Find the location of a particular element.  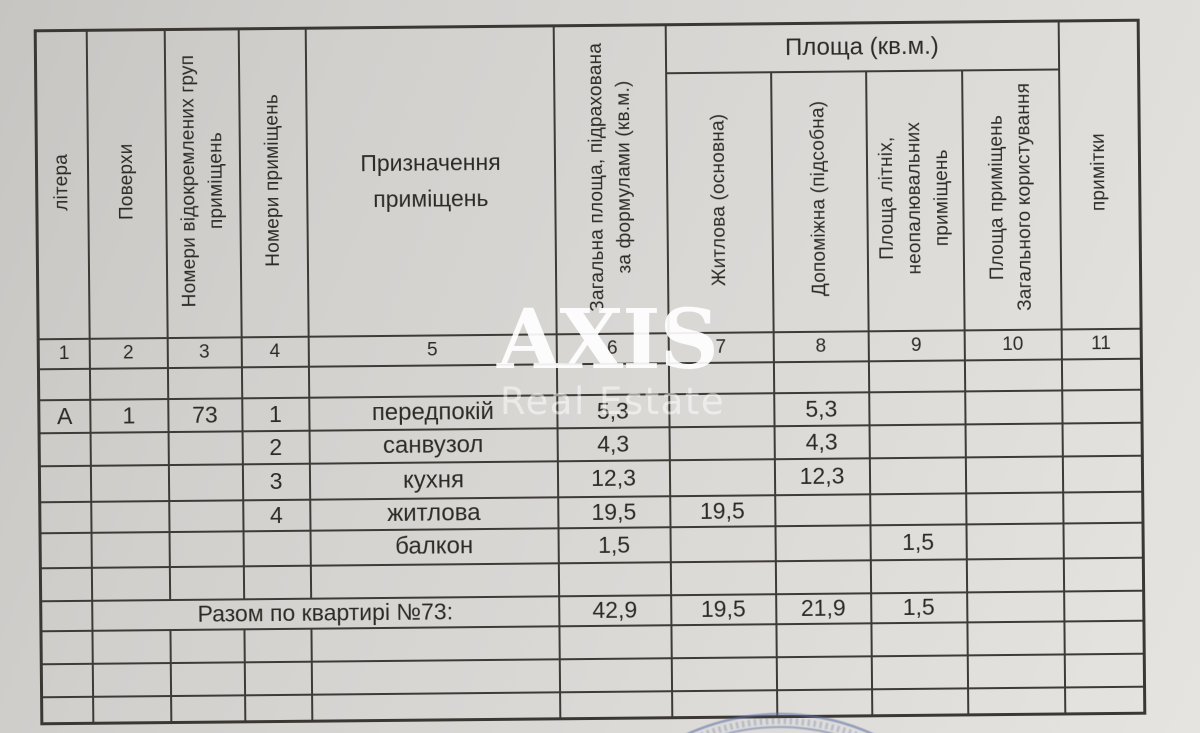

col-header-auxiliary-area: Допоміжна (підсобна) is located at coordinates (819, 201).